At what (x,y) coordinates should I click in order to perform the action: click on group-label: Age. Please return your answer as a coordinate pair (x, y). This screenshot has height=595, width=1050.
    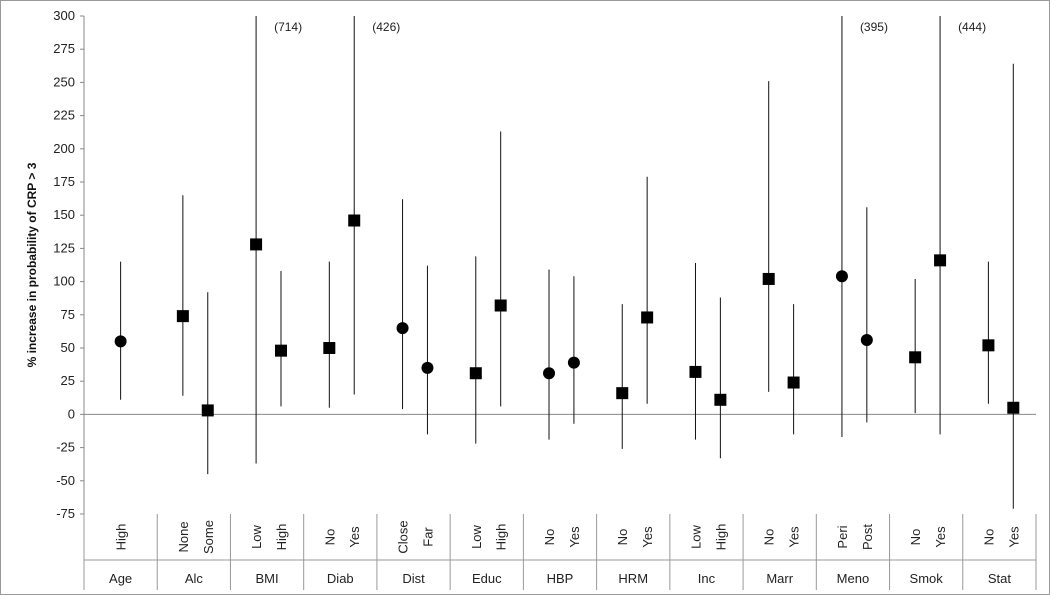
    Looking at the image, I should click on (120, 578).